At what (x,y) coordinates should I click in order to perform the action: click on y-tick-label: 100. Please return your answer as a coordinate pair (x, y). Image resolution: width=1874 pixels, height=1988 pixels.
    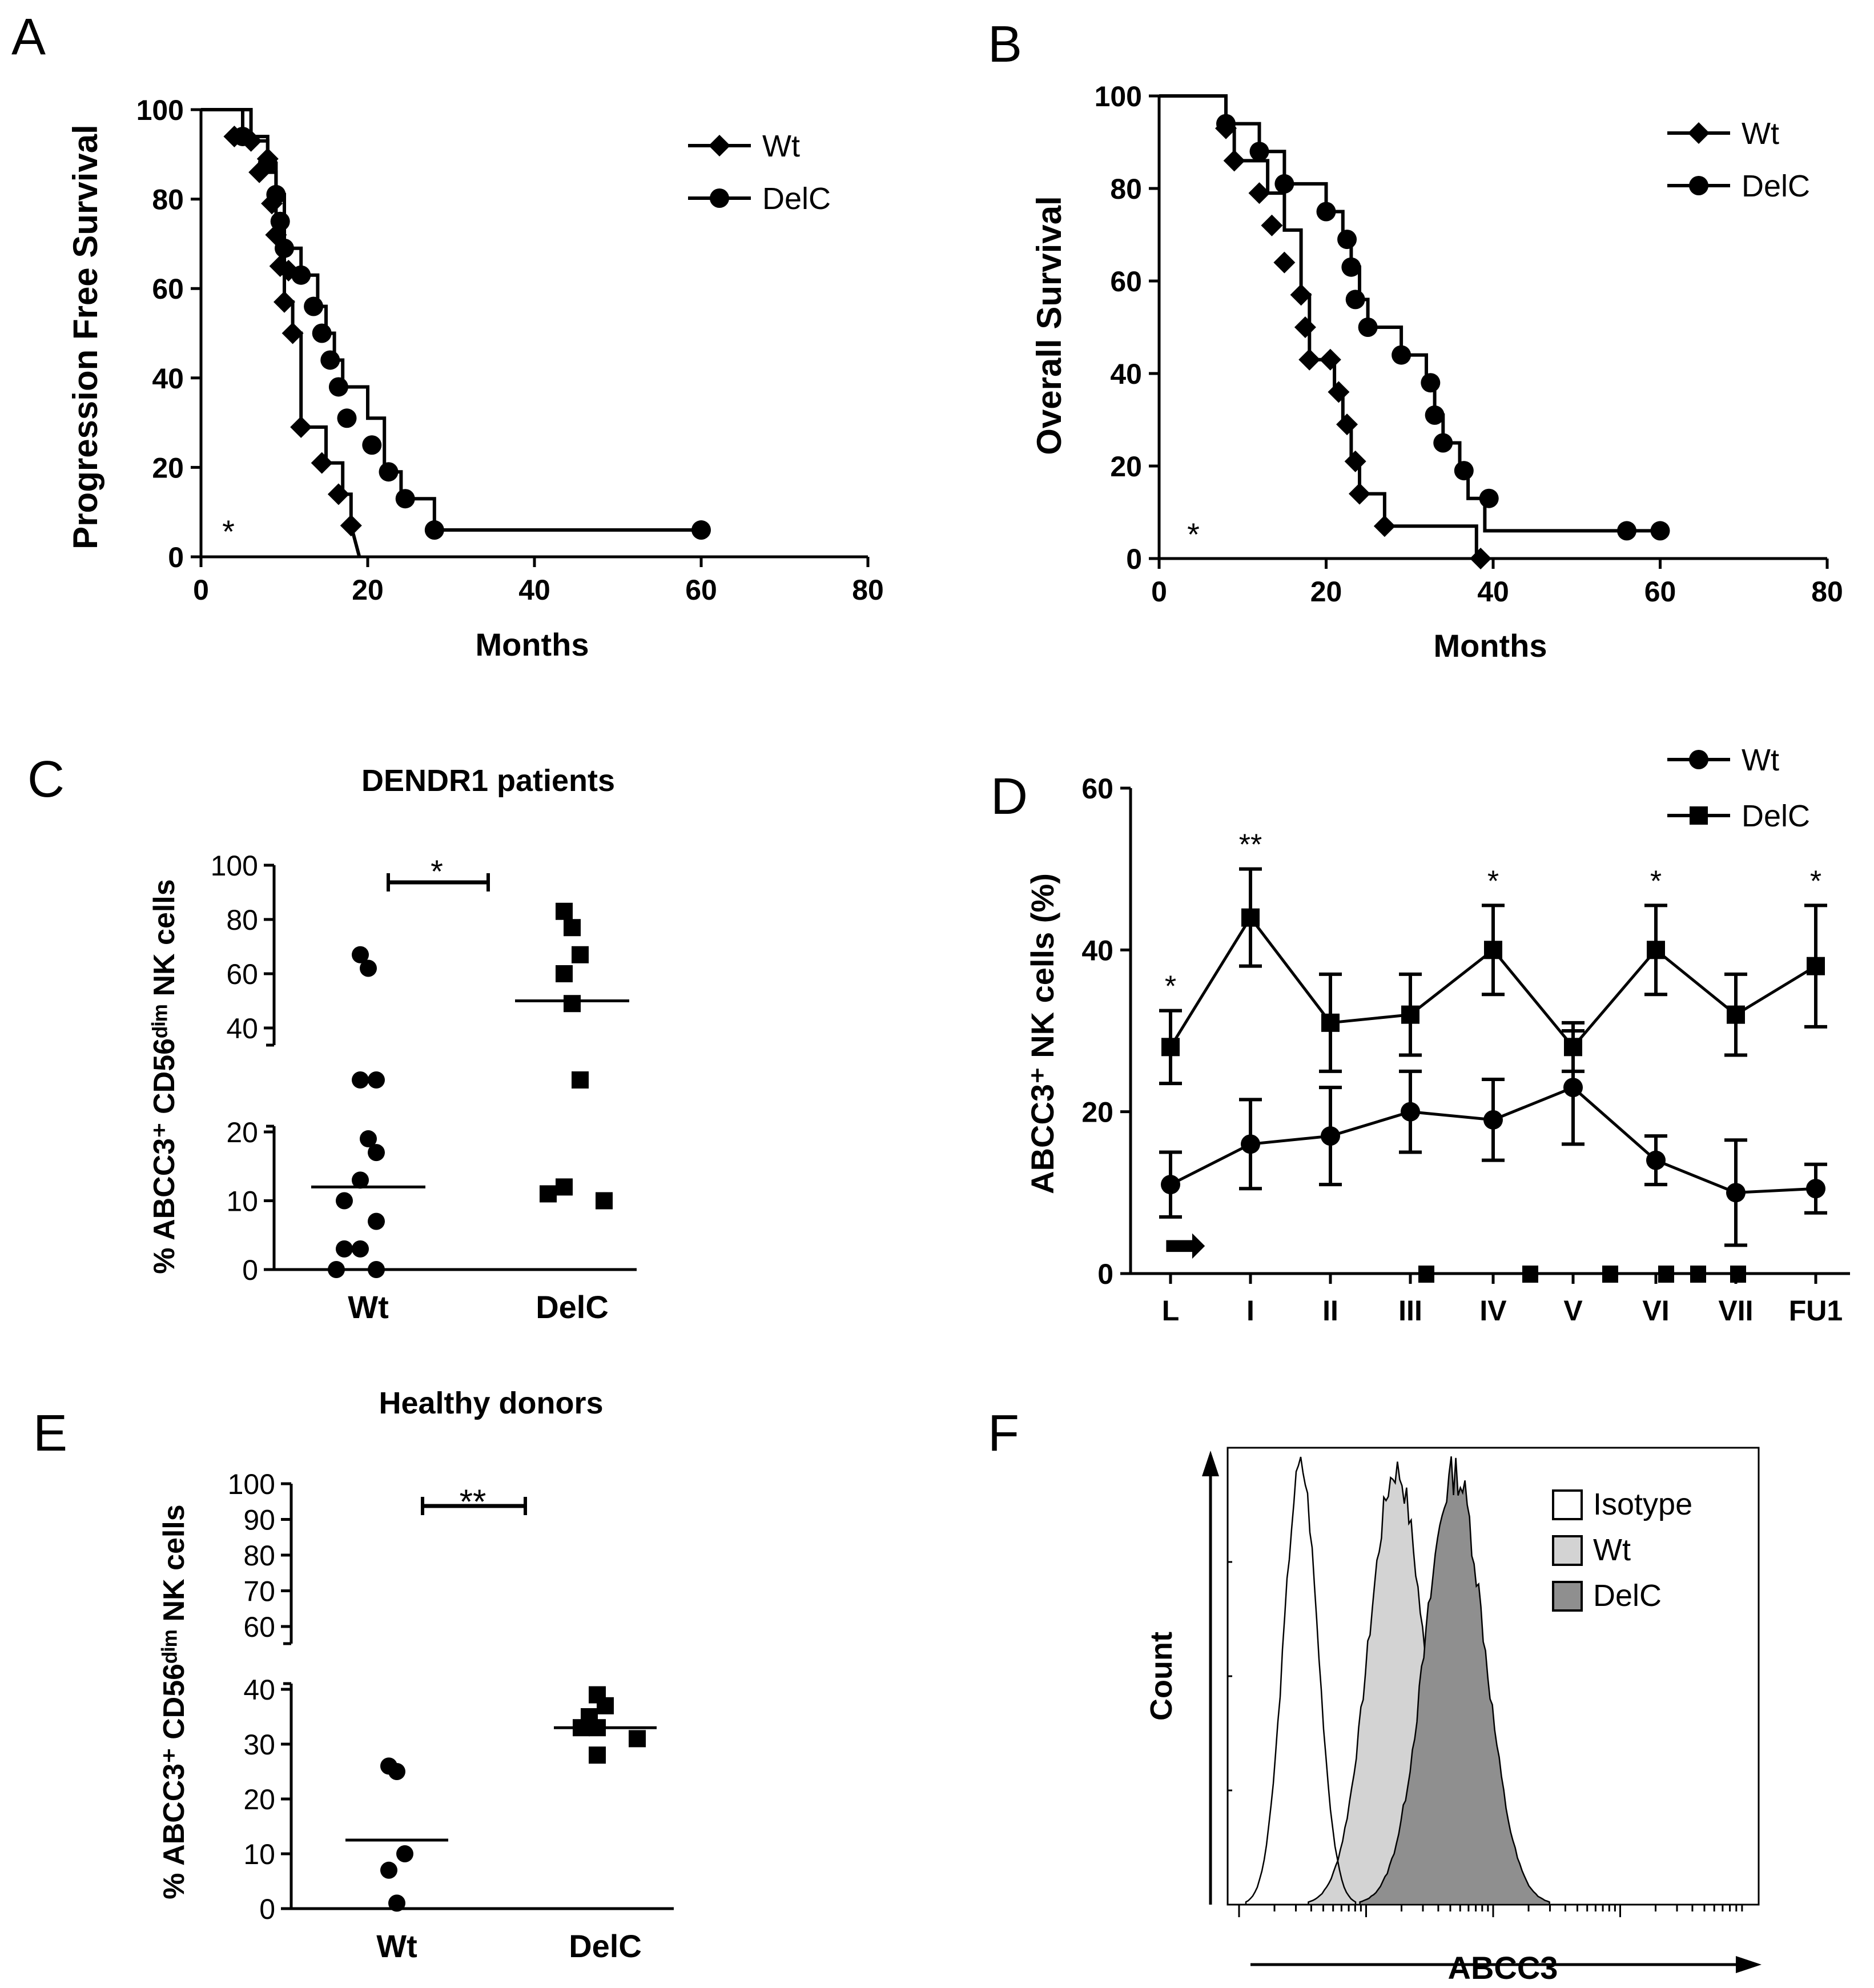
    Looking at the image, I should click on (234, 866).